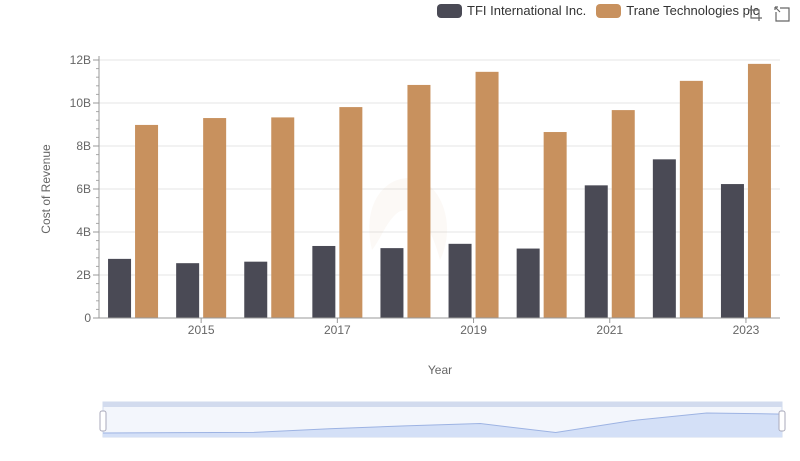 The height and width of the screenshot is (461, 800). I want to click on legend-label-trane: Trane Technologies plc, so click(693, 10).